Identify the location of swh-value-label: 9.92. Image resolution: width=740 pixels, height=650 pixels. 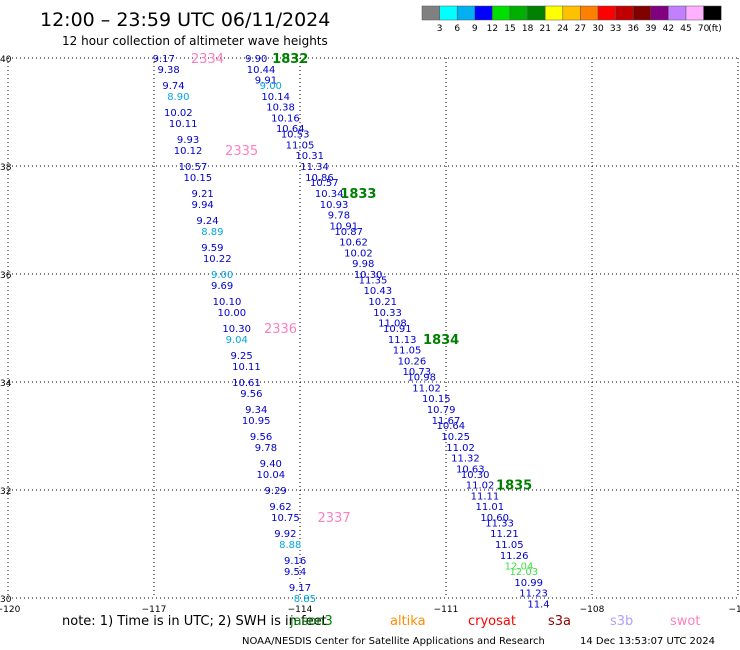
(285, 534).